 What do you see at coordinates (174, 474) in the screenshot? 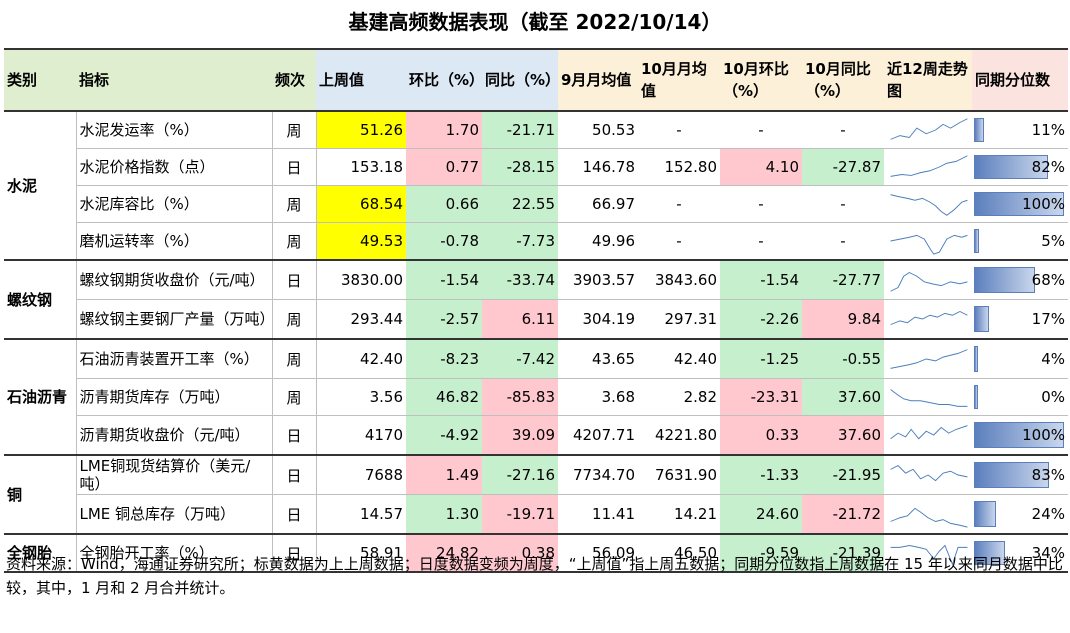
I see `indicator-name: LME铜现货结算价（美元/吨）` at bounding box center [174, 474].